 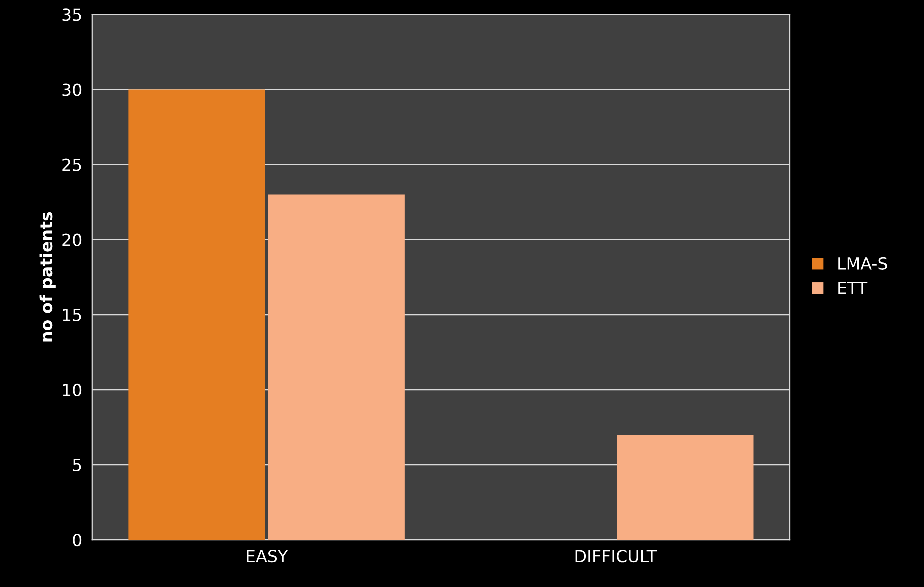 I want to click on y-tick-label: 5, so click(x=77, y=465).